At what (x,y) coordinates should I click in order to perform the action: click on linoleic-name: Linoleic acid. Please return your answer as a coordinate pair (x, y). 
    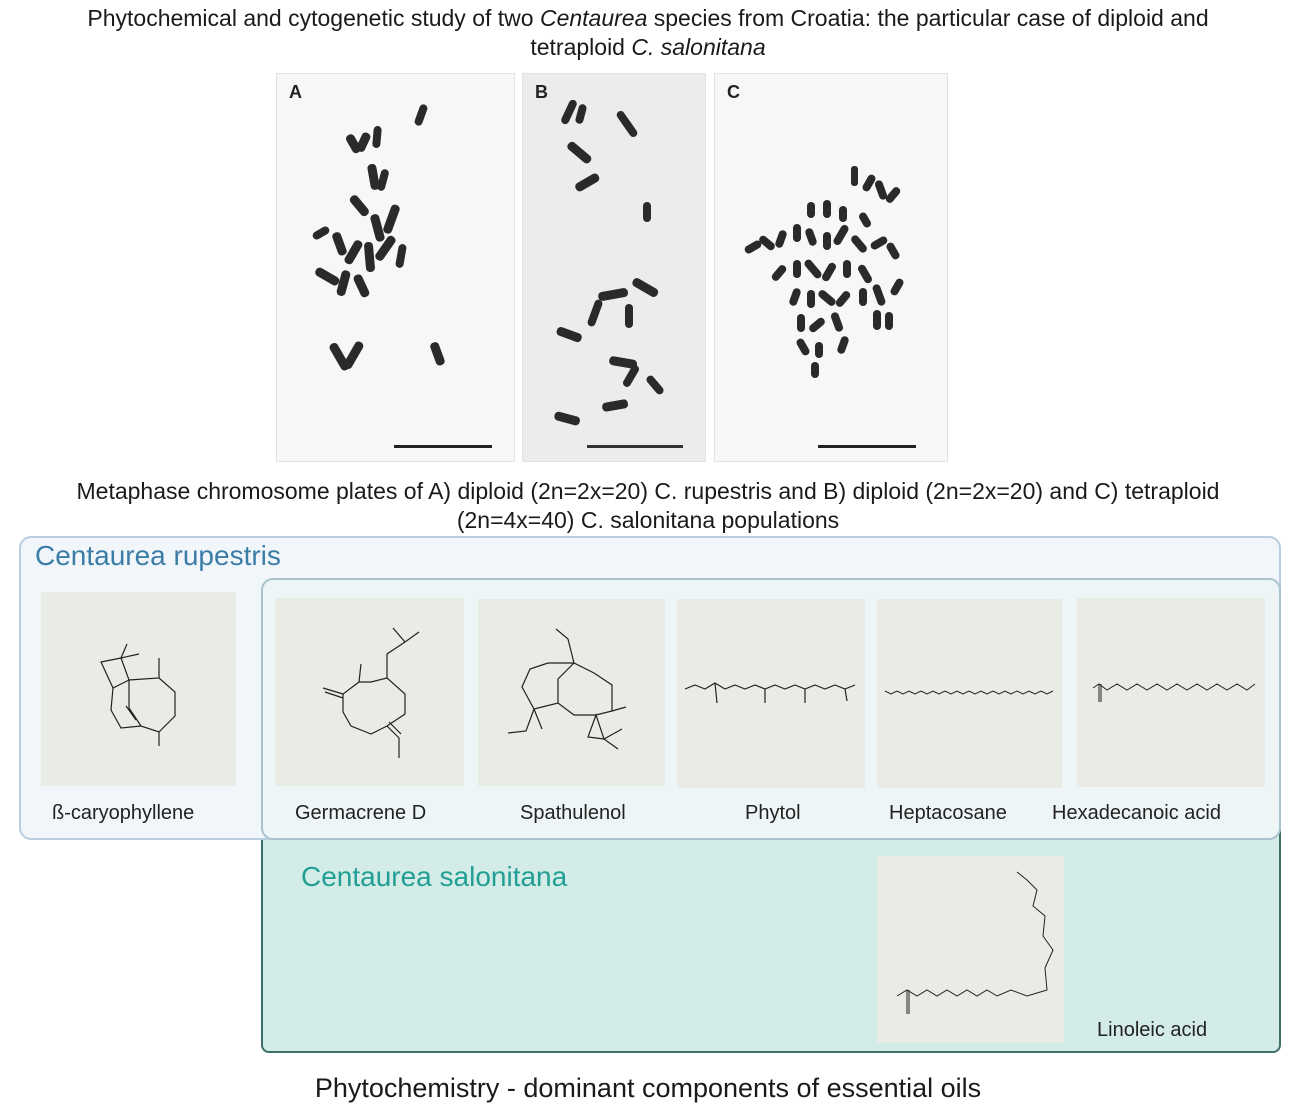
    Looking at the image, I should click on (1152, 1030).